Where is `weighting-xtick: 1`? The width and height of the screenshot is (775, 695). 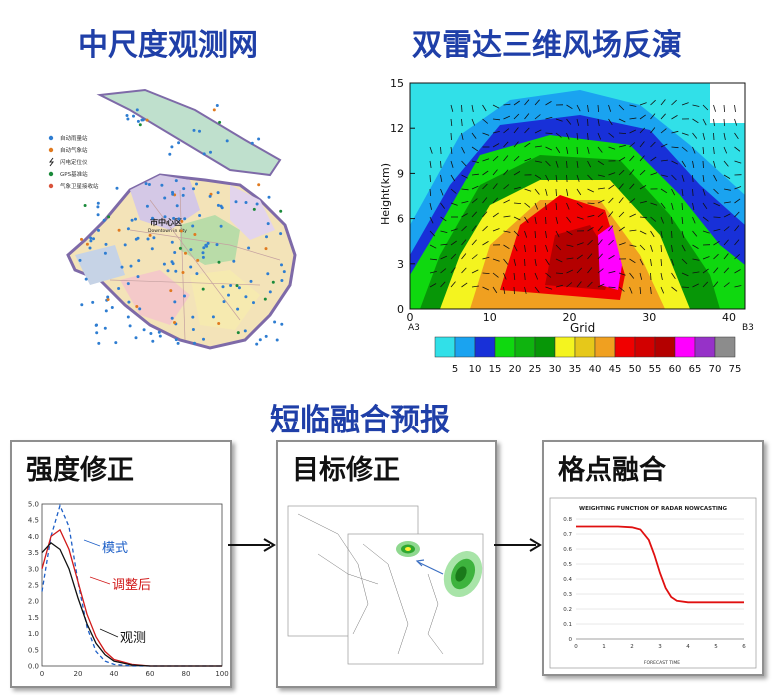 weighting-xtick: 1 is located at coordinates (604, 647).